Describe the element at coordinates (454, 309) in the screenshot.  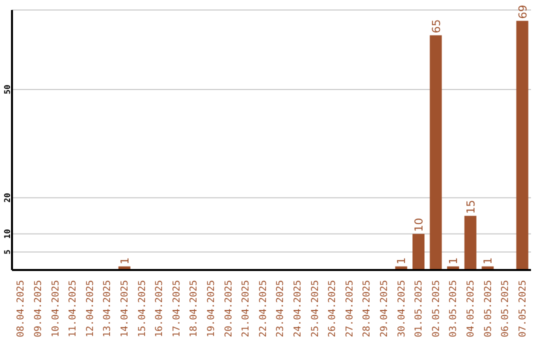
I see `x-tick-label: 03.05.2025` at that location.